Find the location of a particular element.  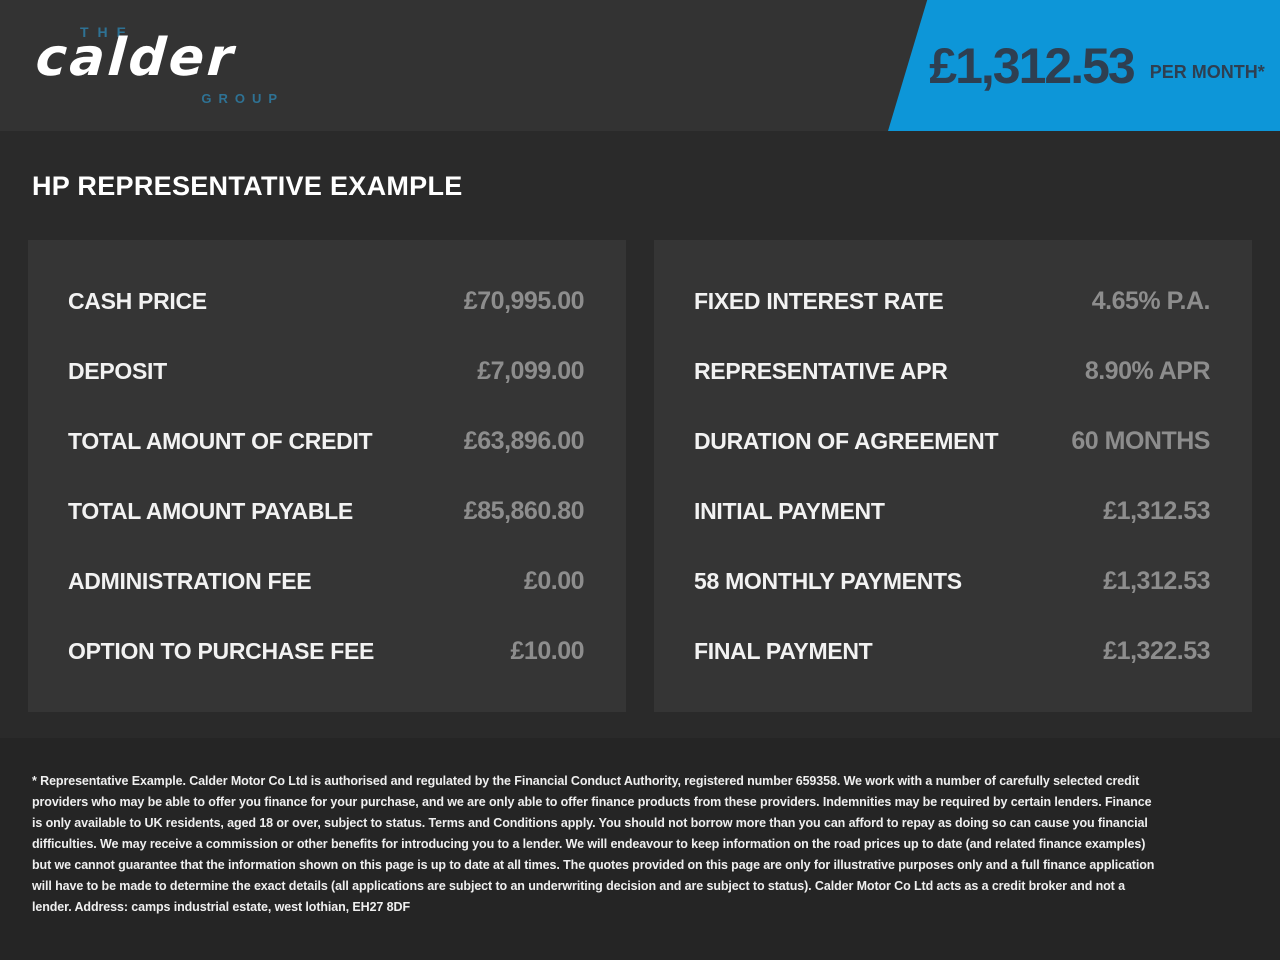

monthly-price-banner: £1,312.53 PER MONTH* is located at coordinates (1084, 65).